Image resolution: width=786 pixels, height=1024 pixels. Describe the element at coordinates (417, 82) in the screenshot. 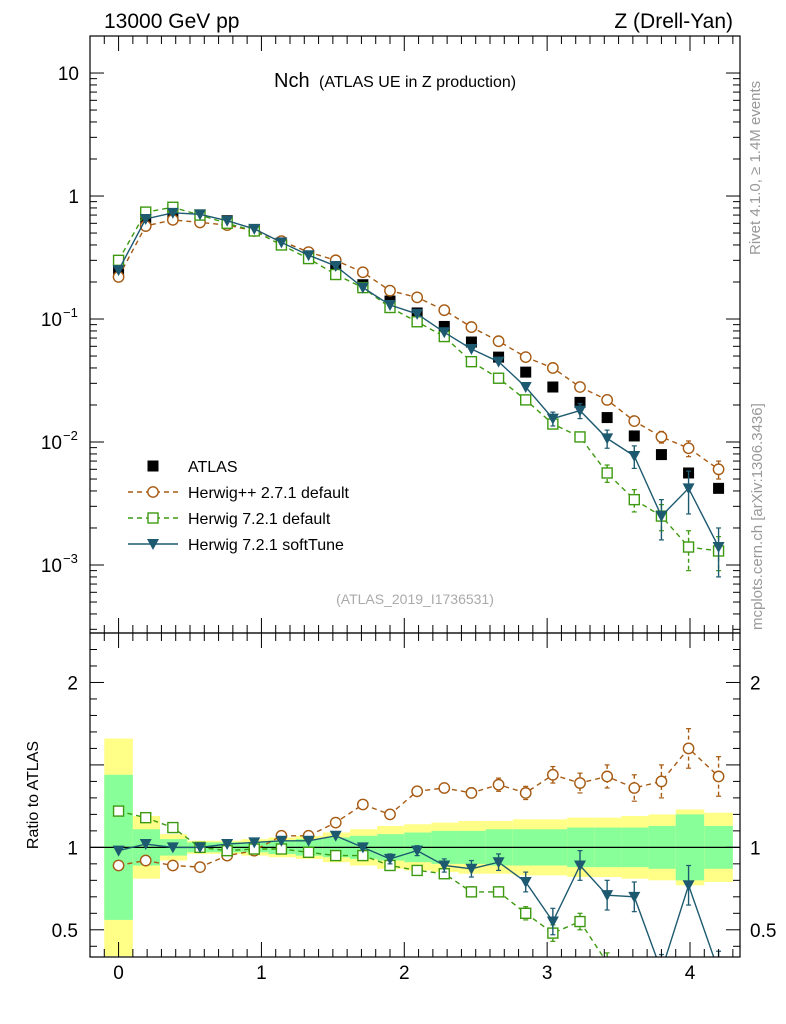

I see `chart-subtitle: (ATLAS UE in Z production)` at that location.